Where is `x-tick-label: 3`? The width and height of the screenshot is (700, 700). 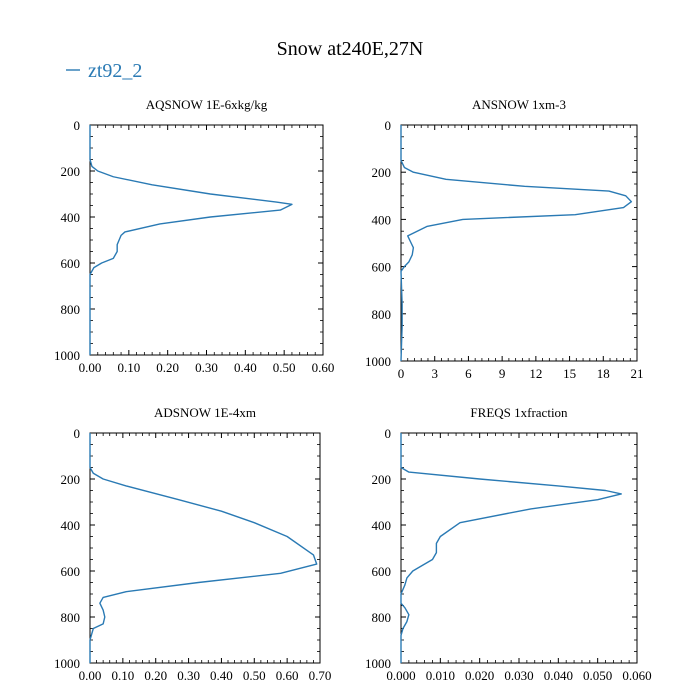
x-tick-label: 3 is located at coordinates (434, 373).